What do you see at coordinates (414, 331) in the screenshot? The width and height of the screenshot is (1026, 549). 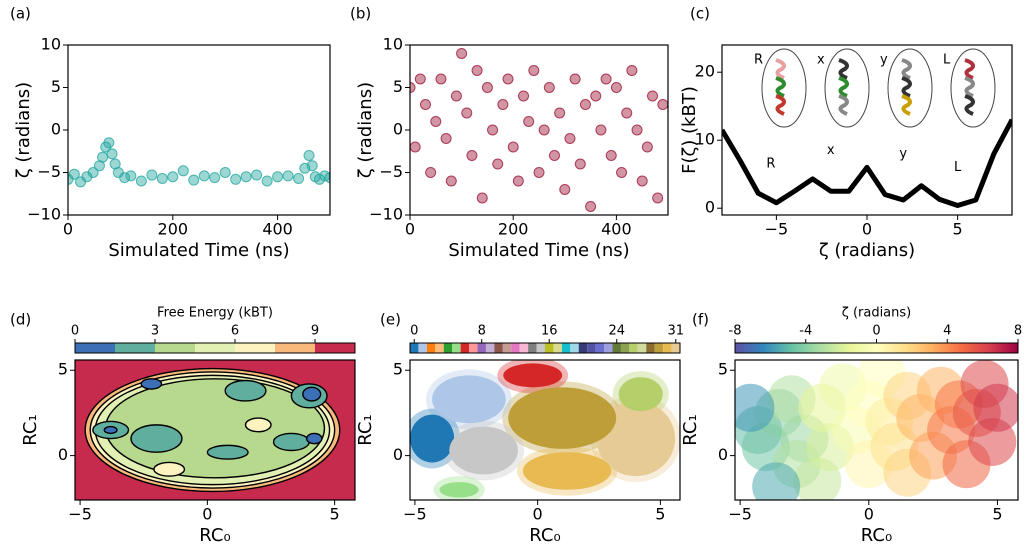 I see `colorbar-tick-label: 0` at bounding box center [414, 331].